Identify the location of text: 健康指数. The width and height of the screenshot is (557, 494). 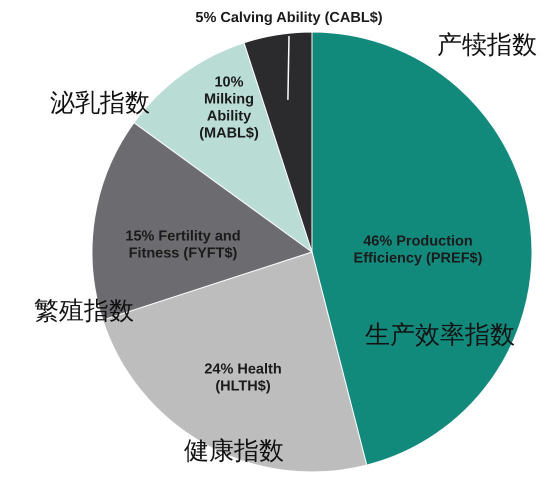
(234, 450).